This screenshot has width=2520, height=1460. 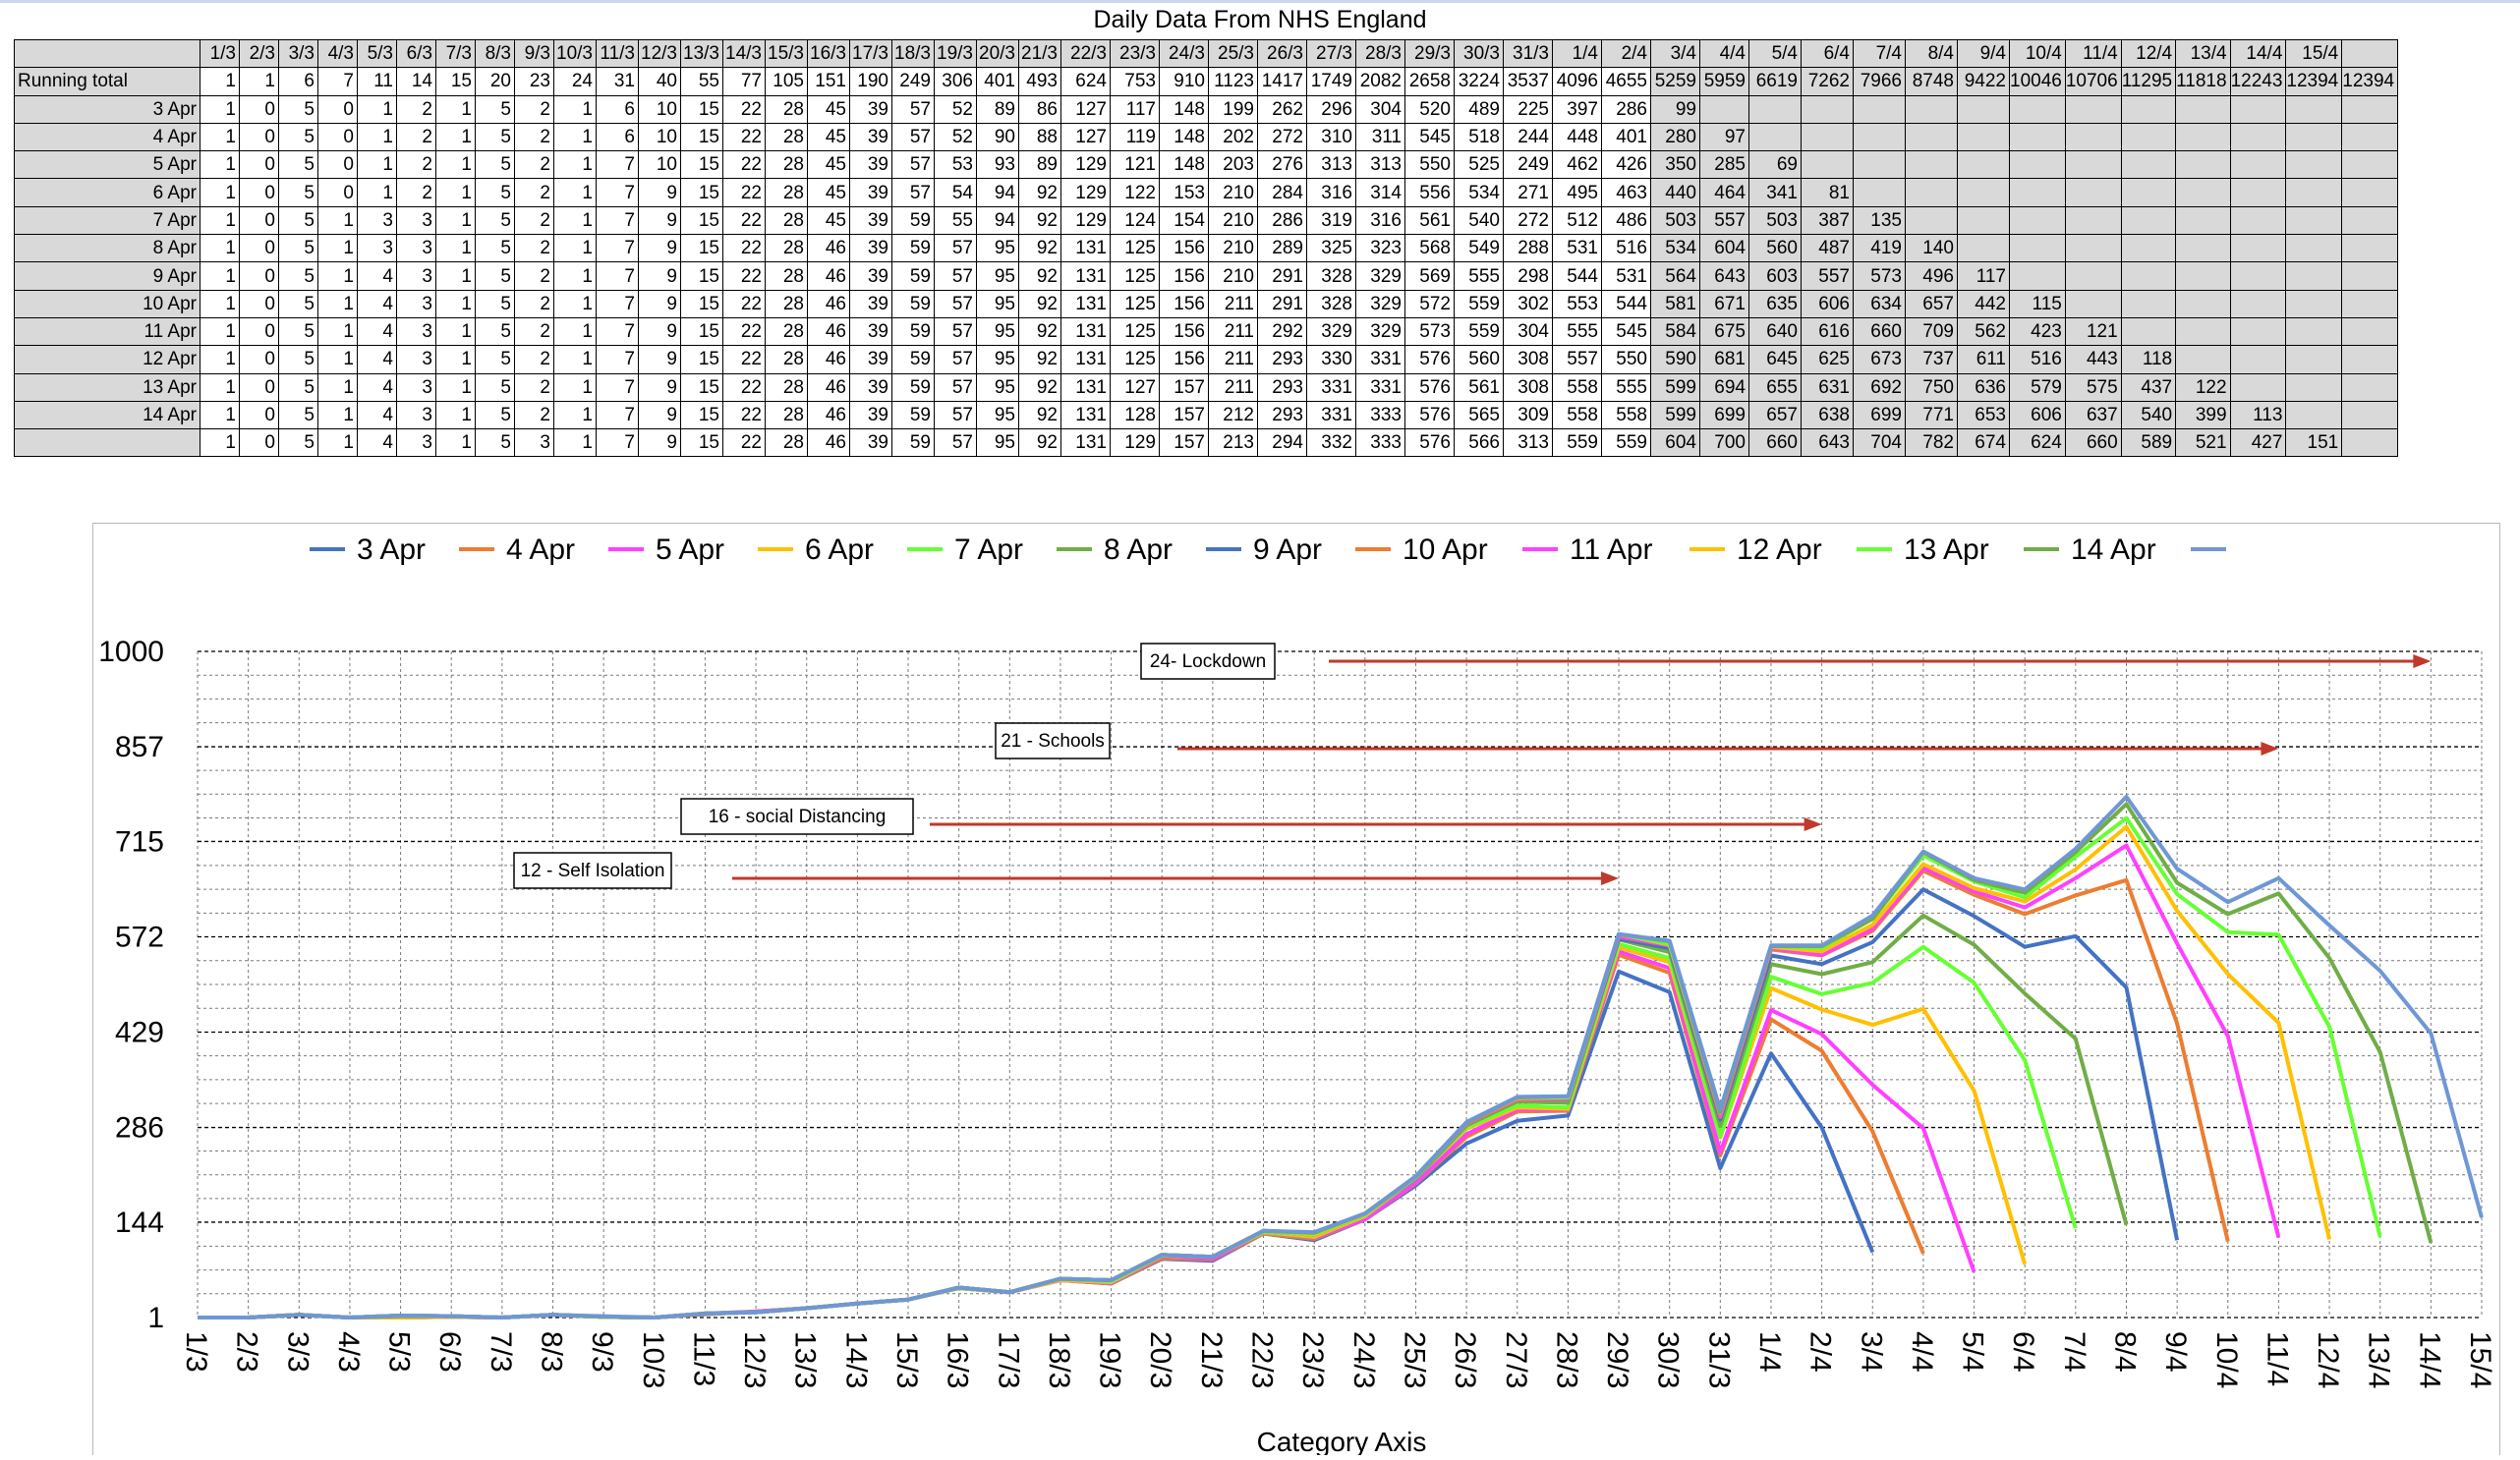 I want to click on table-cell: 516, so click(x=2037, y=359).